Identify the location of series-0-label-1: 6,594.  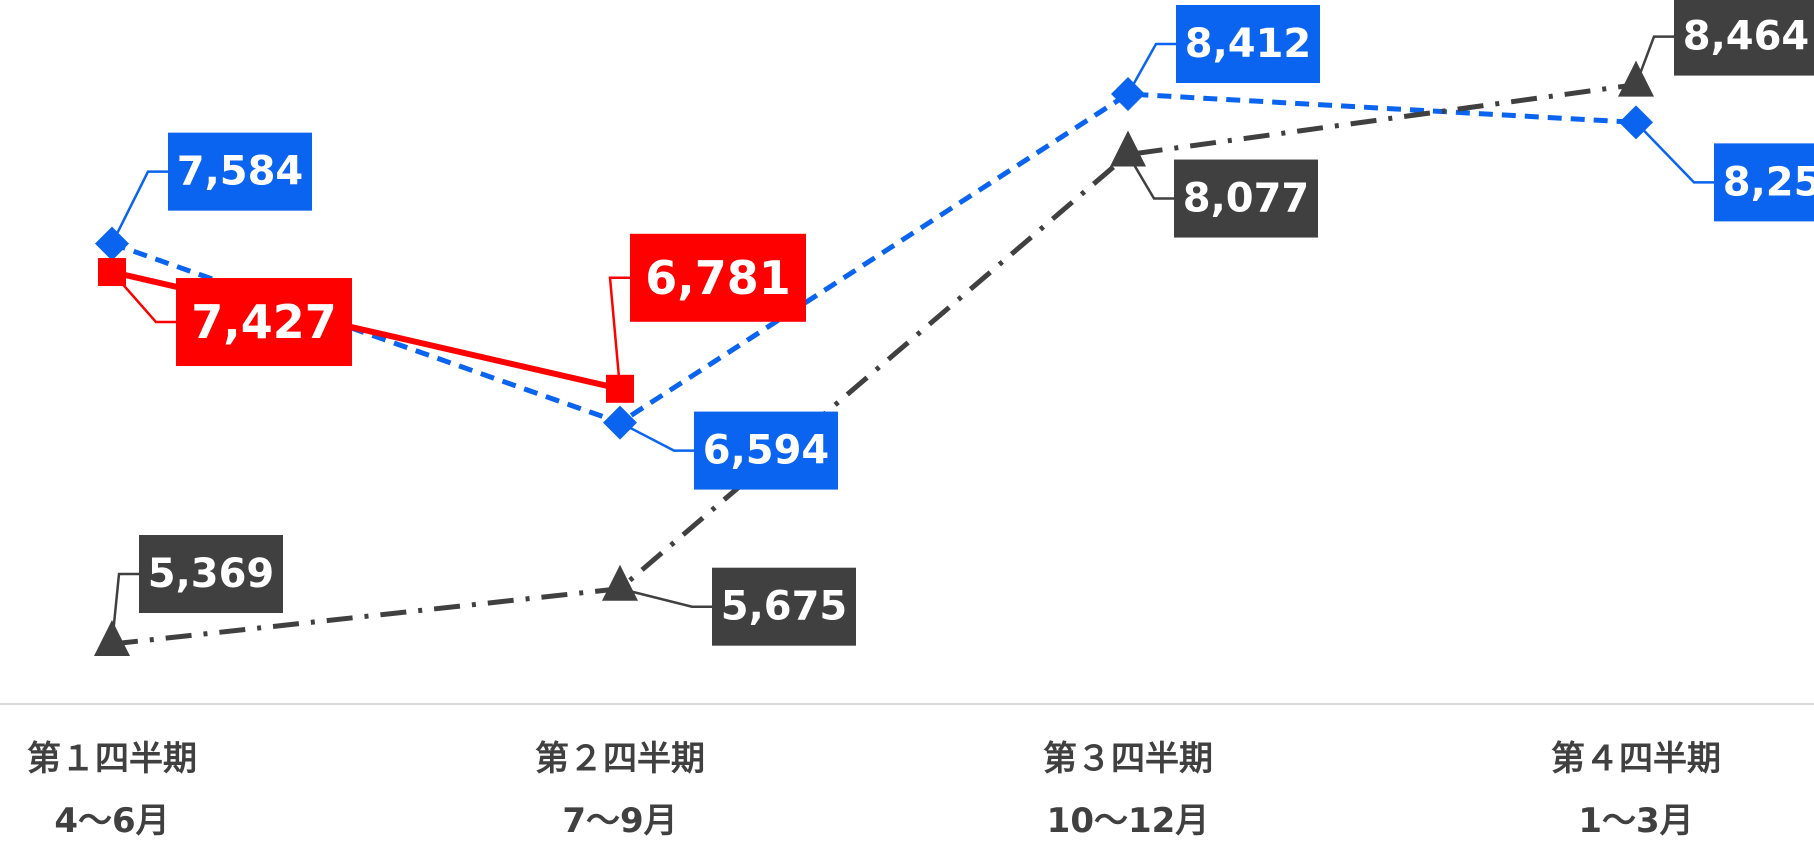
(766, 451).